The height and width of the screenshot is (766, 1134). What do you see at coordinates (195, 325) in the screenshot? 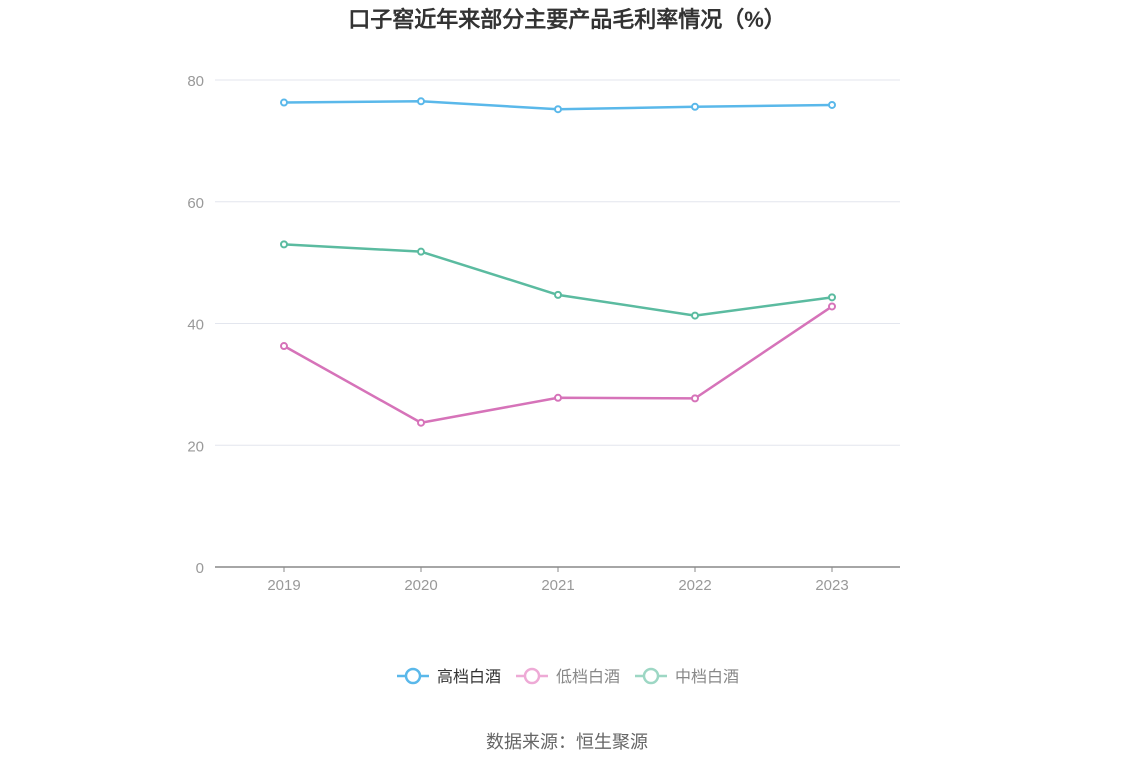
I see `y-tick-label: 40` at bounding box center [195, 325].